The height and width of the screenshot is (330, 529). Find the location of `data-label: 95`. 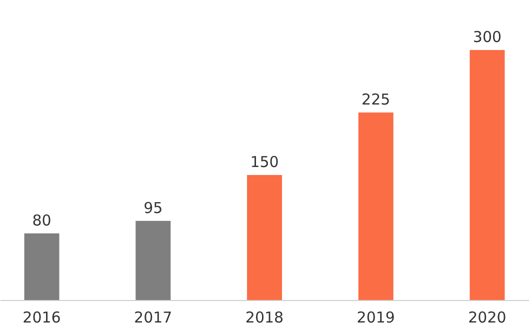

data-label: 95 is located at coordinates (153, 207).